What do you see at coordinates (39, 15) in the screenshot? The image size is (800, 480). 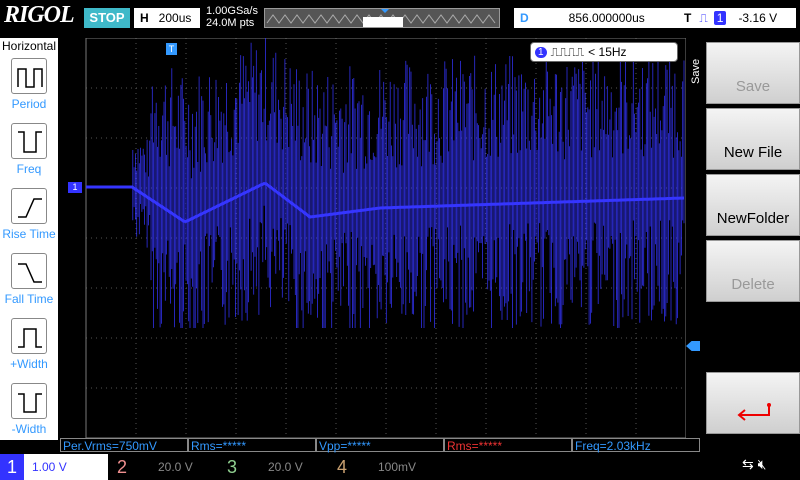 I see `brand: RIGOL` at bounding box center [39, 15].